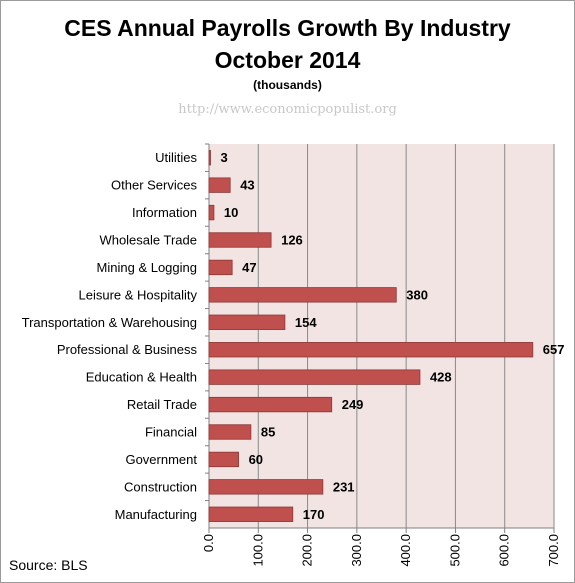  What do you see at coordinates (141, 377) in the screenshot?
I see `category-label: Education & Health` at bounding box center [141, 377].